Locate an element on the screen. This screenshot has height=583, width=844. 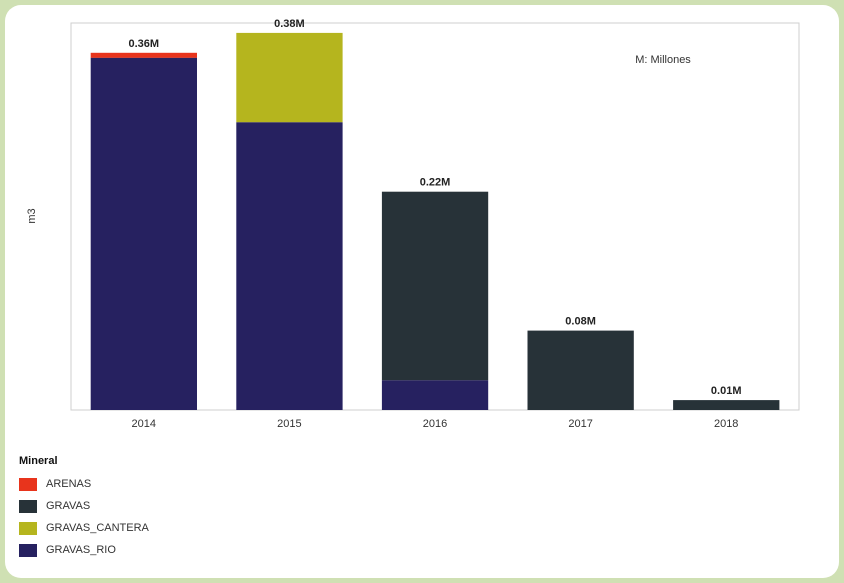
x-tick-labels-group: 2014 2015 2016 2017 2018 is located at coordinates (435, 424).